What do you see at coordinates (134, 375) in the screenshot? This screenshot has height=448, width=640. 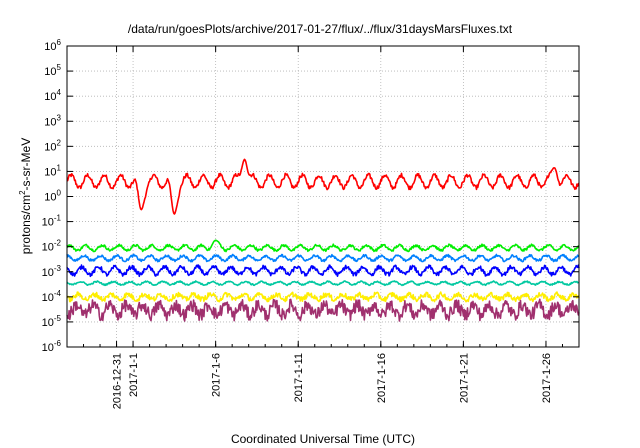 I see `x-tick-label: 2017-1-1` at bounding box center [134, 375].